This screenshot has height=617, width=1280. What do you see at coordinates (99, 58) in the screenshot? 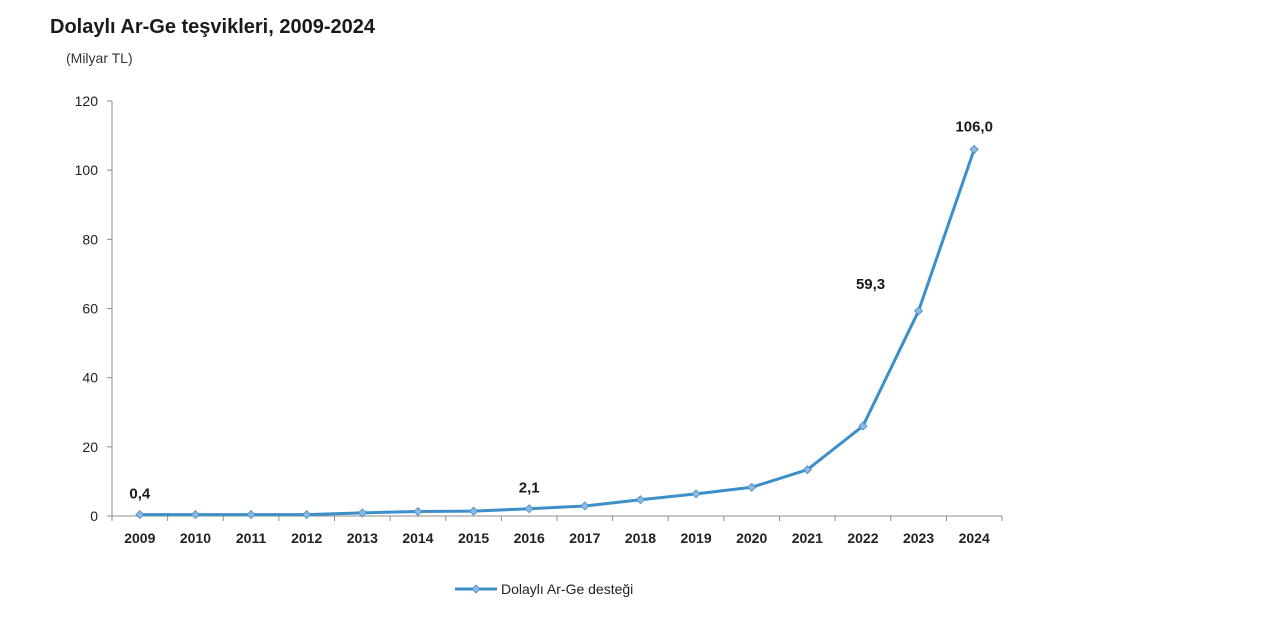
I see `y-axis-unit-label: (Milyar TL)` at bounding box center [99, 58].